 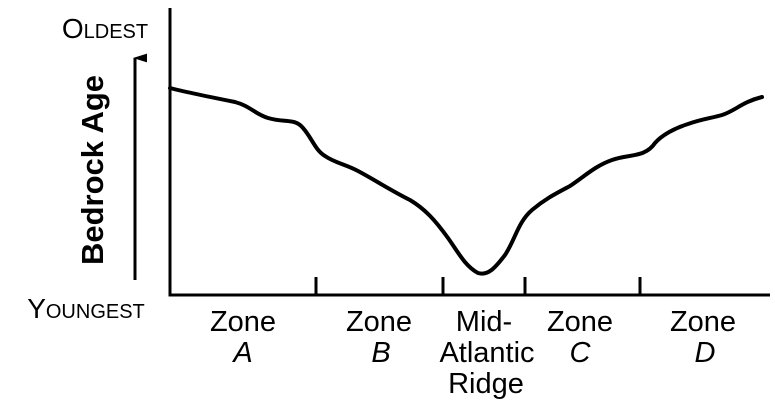 I want to click on youngest-label: Youngest, so click(x=86, y=308).